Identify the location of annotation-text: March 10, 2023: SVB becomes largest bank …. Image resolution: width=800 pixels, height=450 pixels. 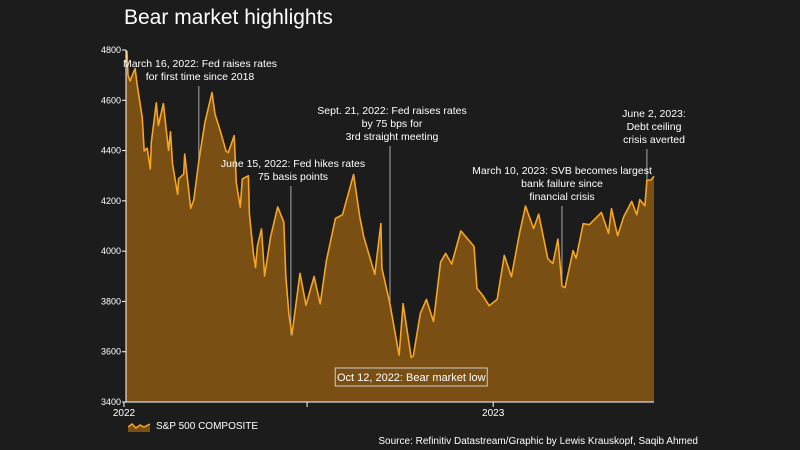
(562, 184).